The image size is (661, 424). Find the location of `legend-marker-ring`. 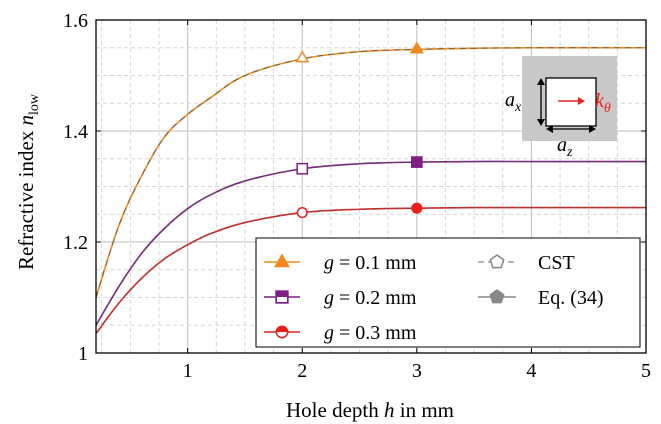

legend-marker-ring is located at coordinates (282, 332).